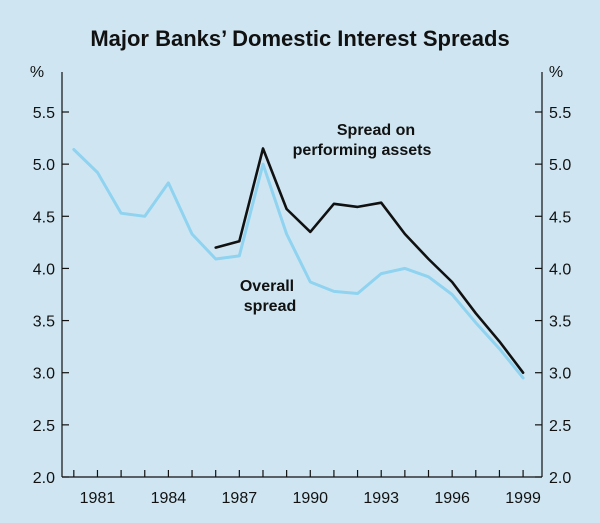  What do you see at coordinates (44, 322) in the screenshot?
I see `y-tick-label-left: 3.5` at bounding box center [44, 322].